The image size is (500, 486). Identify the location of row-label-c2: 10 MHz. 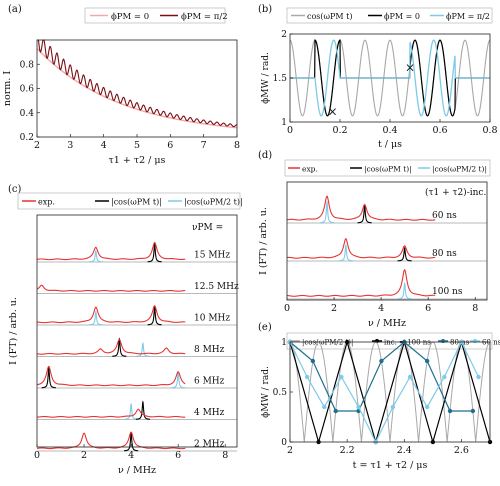
(212, 319).